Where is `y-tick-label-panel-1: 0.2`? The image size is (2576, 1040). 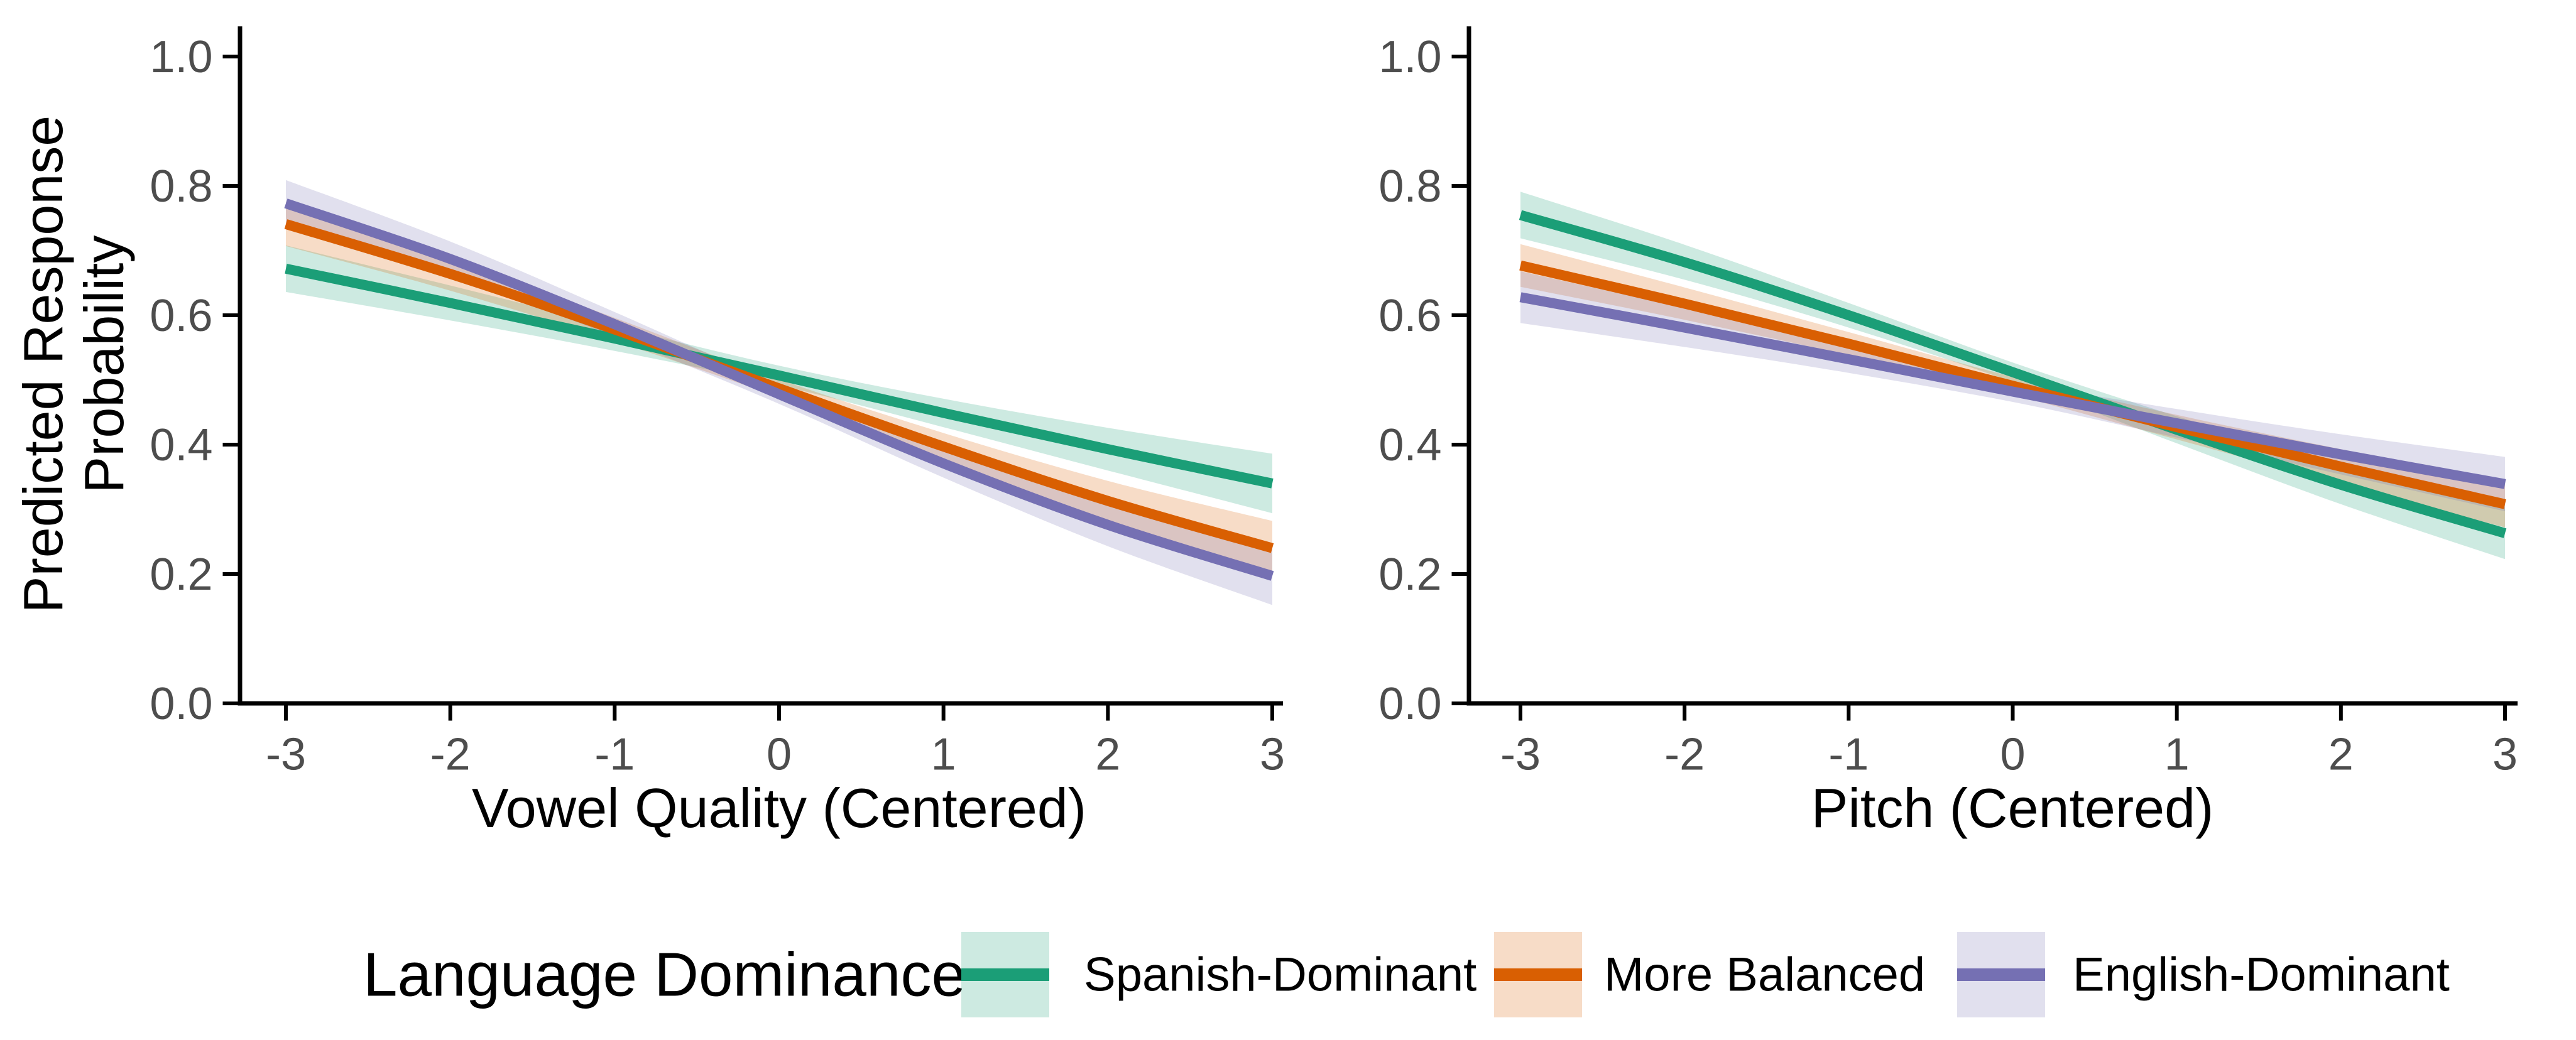 y-tick-label-panel-1: 0.2 is located at coordinates (1410, 575).